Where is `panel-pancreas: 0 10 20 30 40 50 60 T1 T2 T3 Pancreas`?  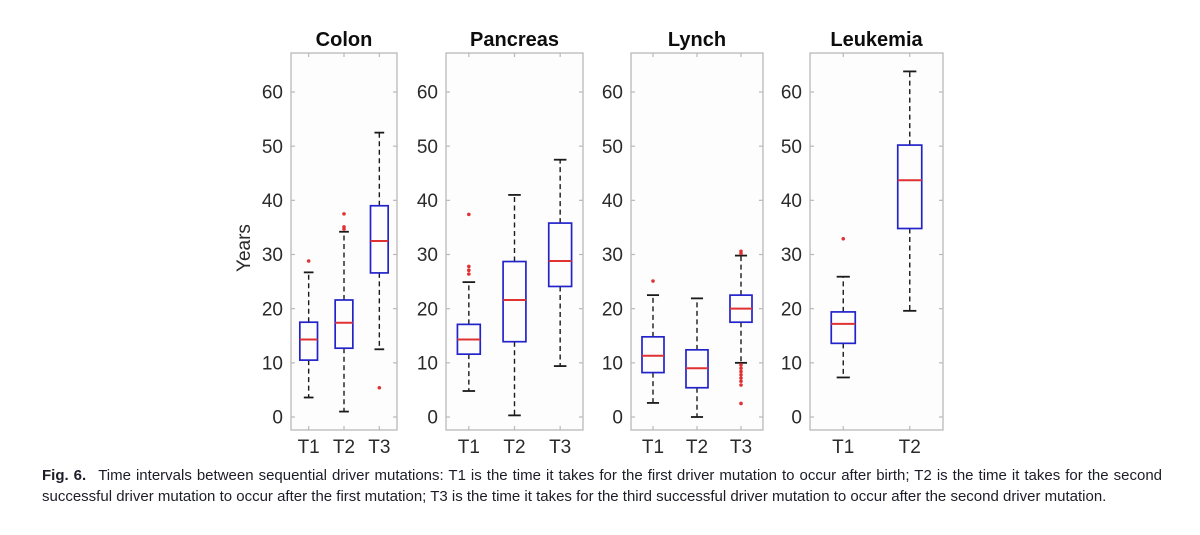 panel-pancreas: 0 10 20 30 40 50 60 T1 T2 T3 Pancreas is located at coordinates (500, 243).